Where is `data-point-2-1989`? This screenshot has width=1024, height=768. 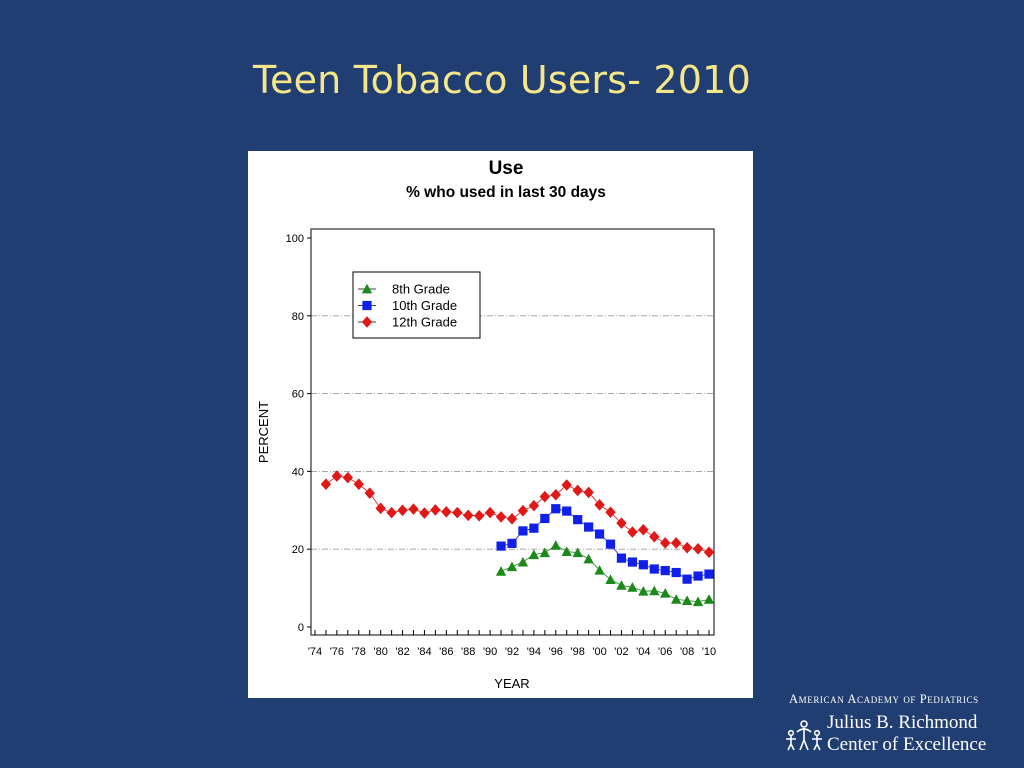
data-point-2-1989 is located at coordinates (479, 515).